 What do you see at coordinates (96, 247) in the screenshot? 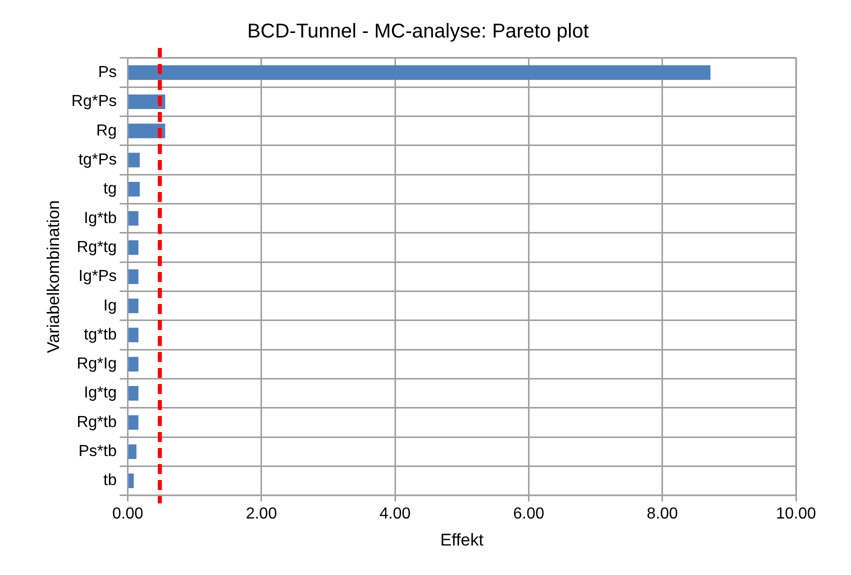
I see `y-tick-label: Rg*tg` at bounding box center [96, 247].